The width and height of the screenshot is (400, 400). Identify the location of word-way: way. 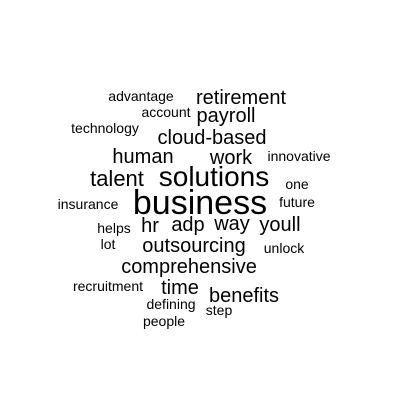
(232, 224).